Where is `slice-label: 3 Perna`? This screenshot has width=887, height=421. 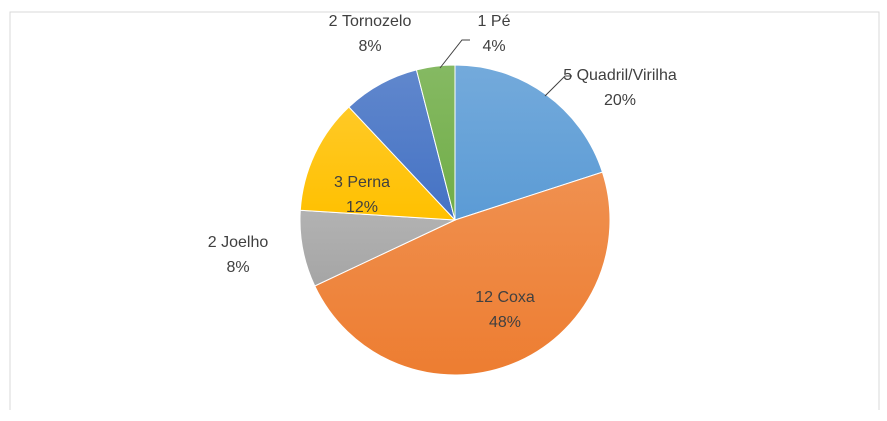
slice-label: 3 Perna is located at coordinates (362, 182).